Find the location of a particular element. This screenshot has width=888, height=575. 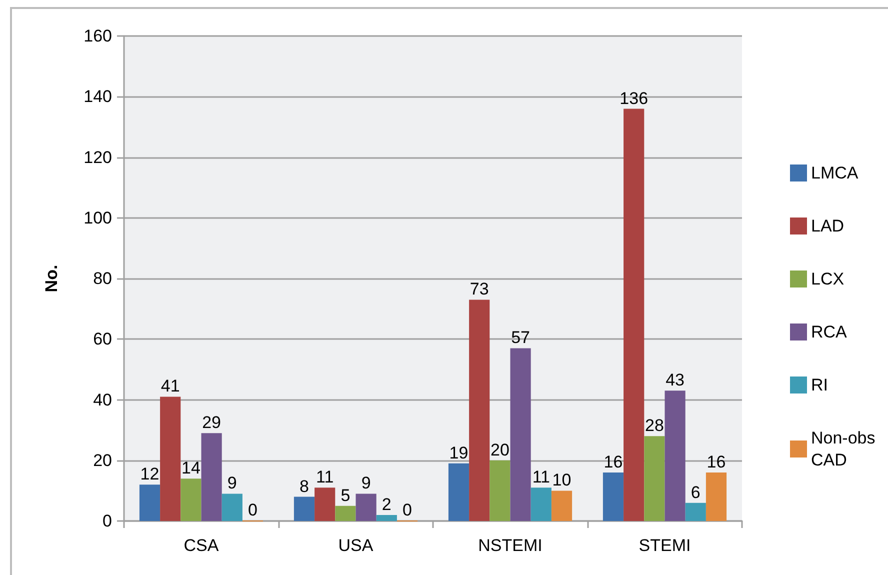

legend-label: LCX is located at coordinates (827, 279).